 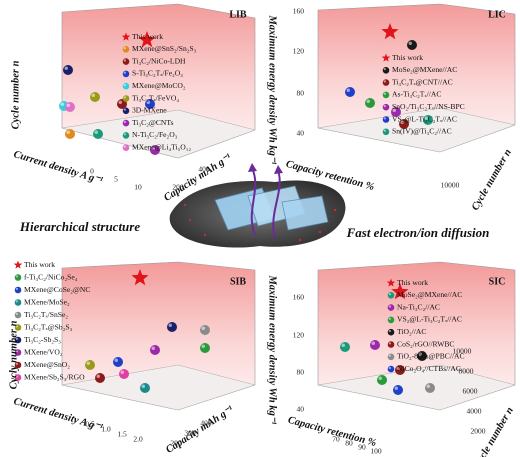 What do you see at coordinates (159, 85) in the screenshot?
I see `legend-label: MXene@MoCO₂` at bounding box center [159, 85].